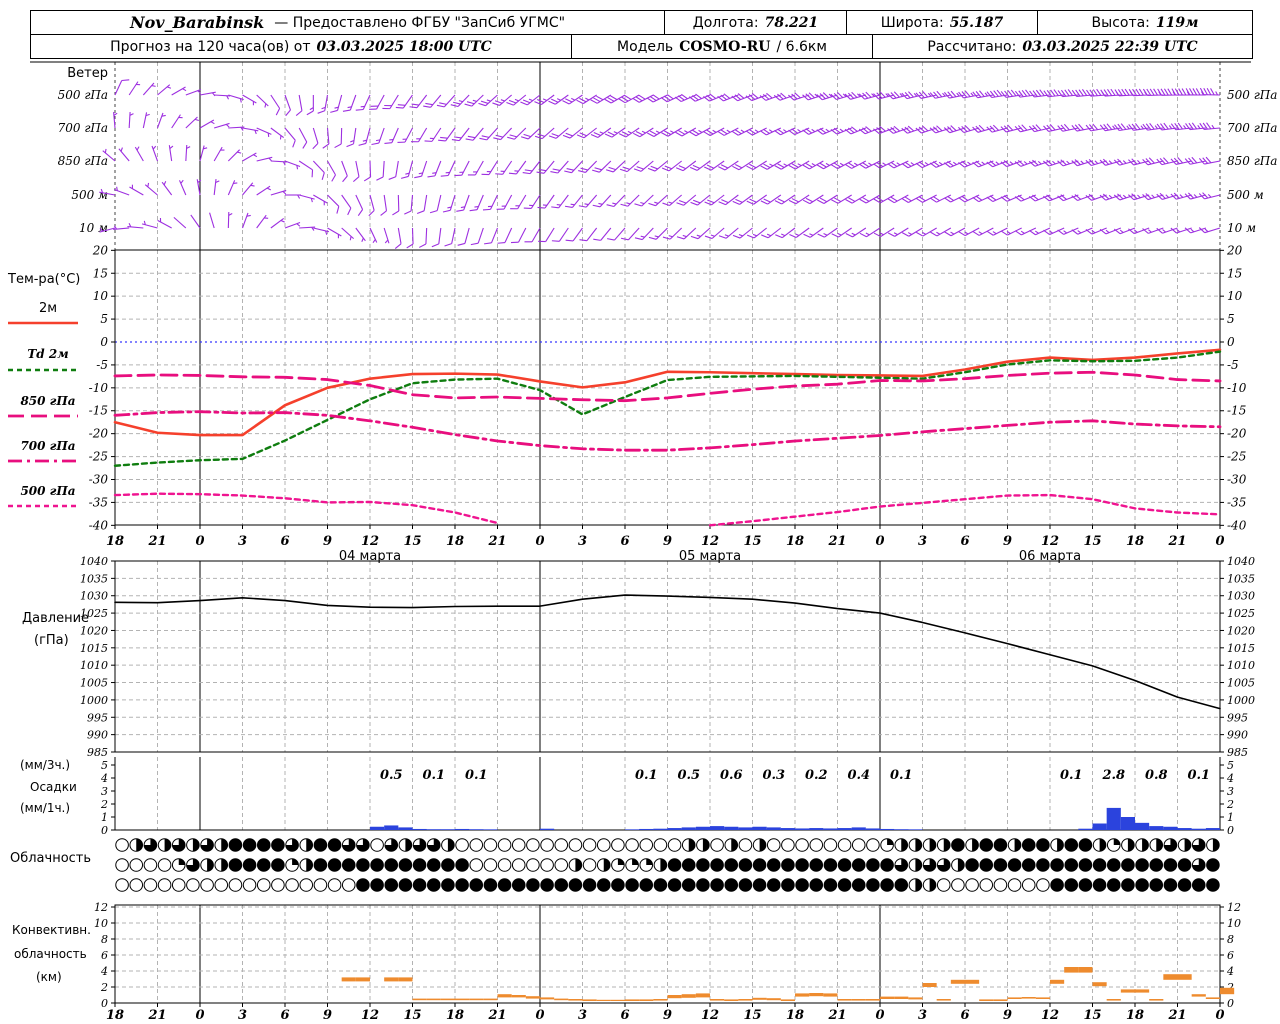 The image size is (1280, 1024). Describe the element at coordinates (1230, 955) in the screenshot. I see `conv-ytick-right: 6` at that location.